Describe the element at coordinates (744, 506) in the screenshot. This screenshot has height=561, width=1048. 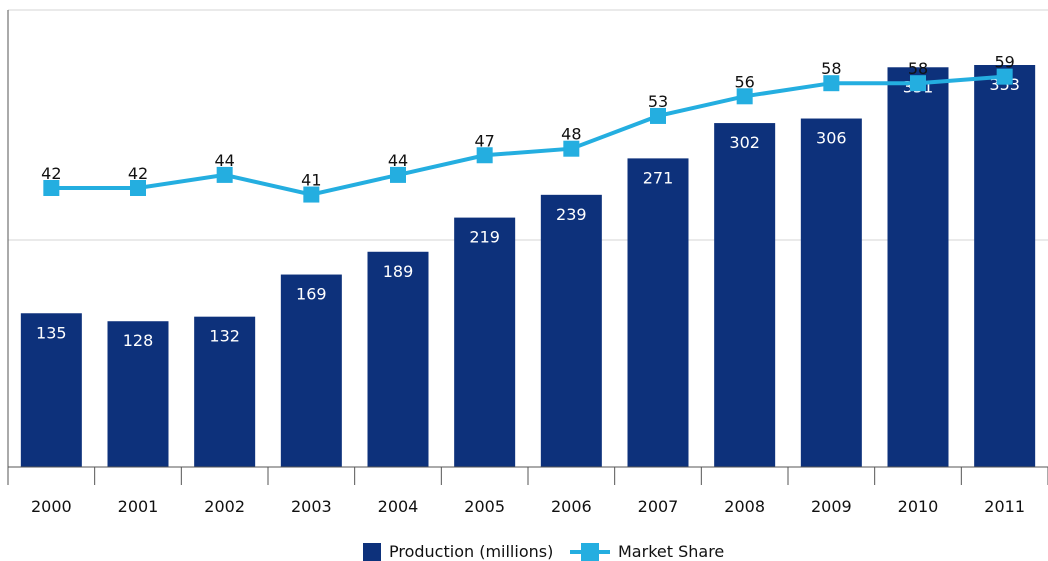
I see `x-tick-label-2008: 2008` at that location.